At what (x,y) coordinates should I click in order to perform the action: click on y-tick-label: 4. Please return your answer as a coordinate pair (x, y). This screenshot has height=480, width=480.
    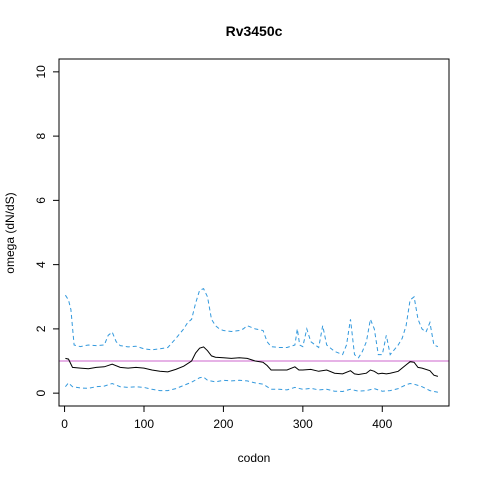
    Looking at the image, I should click on (41, 264).